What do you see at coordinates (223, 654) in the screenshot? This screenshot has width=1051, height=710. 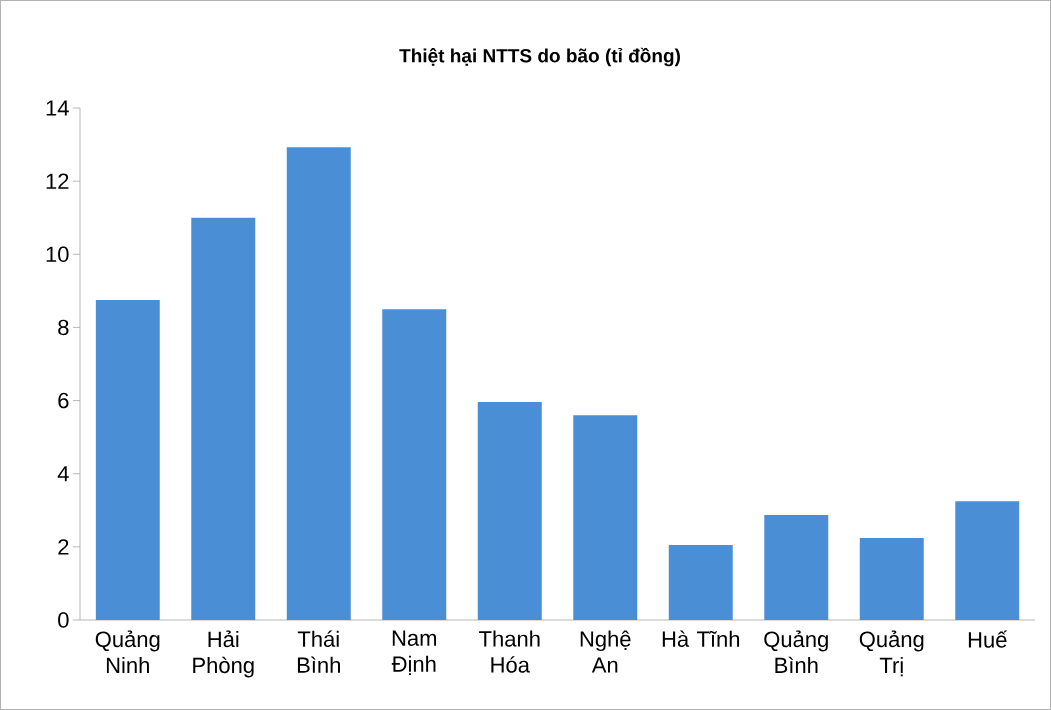 I see `x-tick-label: Hải Phòng` at bounding box center [223, 654].